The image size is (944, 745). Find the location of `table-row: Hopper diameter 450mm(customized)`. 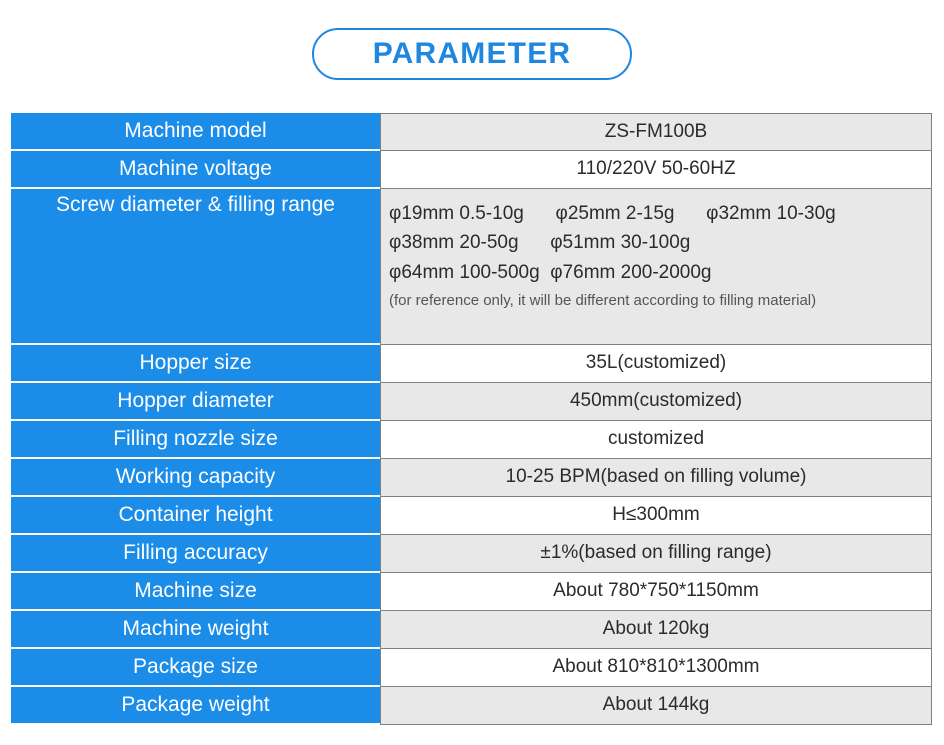

table-row: Hopper diameter 450mm(customized) is located at coordinates (471, 402).